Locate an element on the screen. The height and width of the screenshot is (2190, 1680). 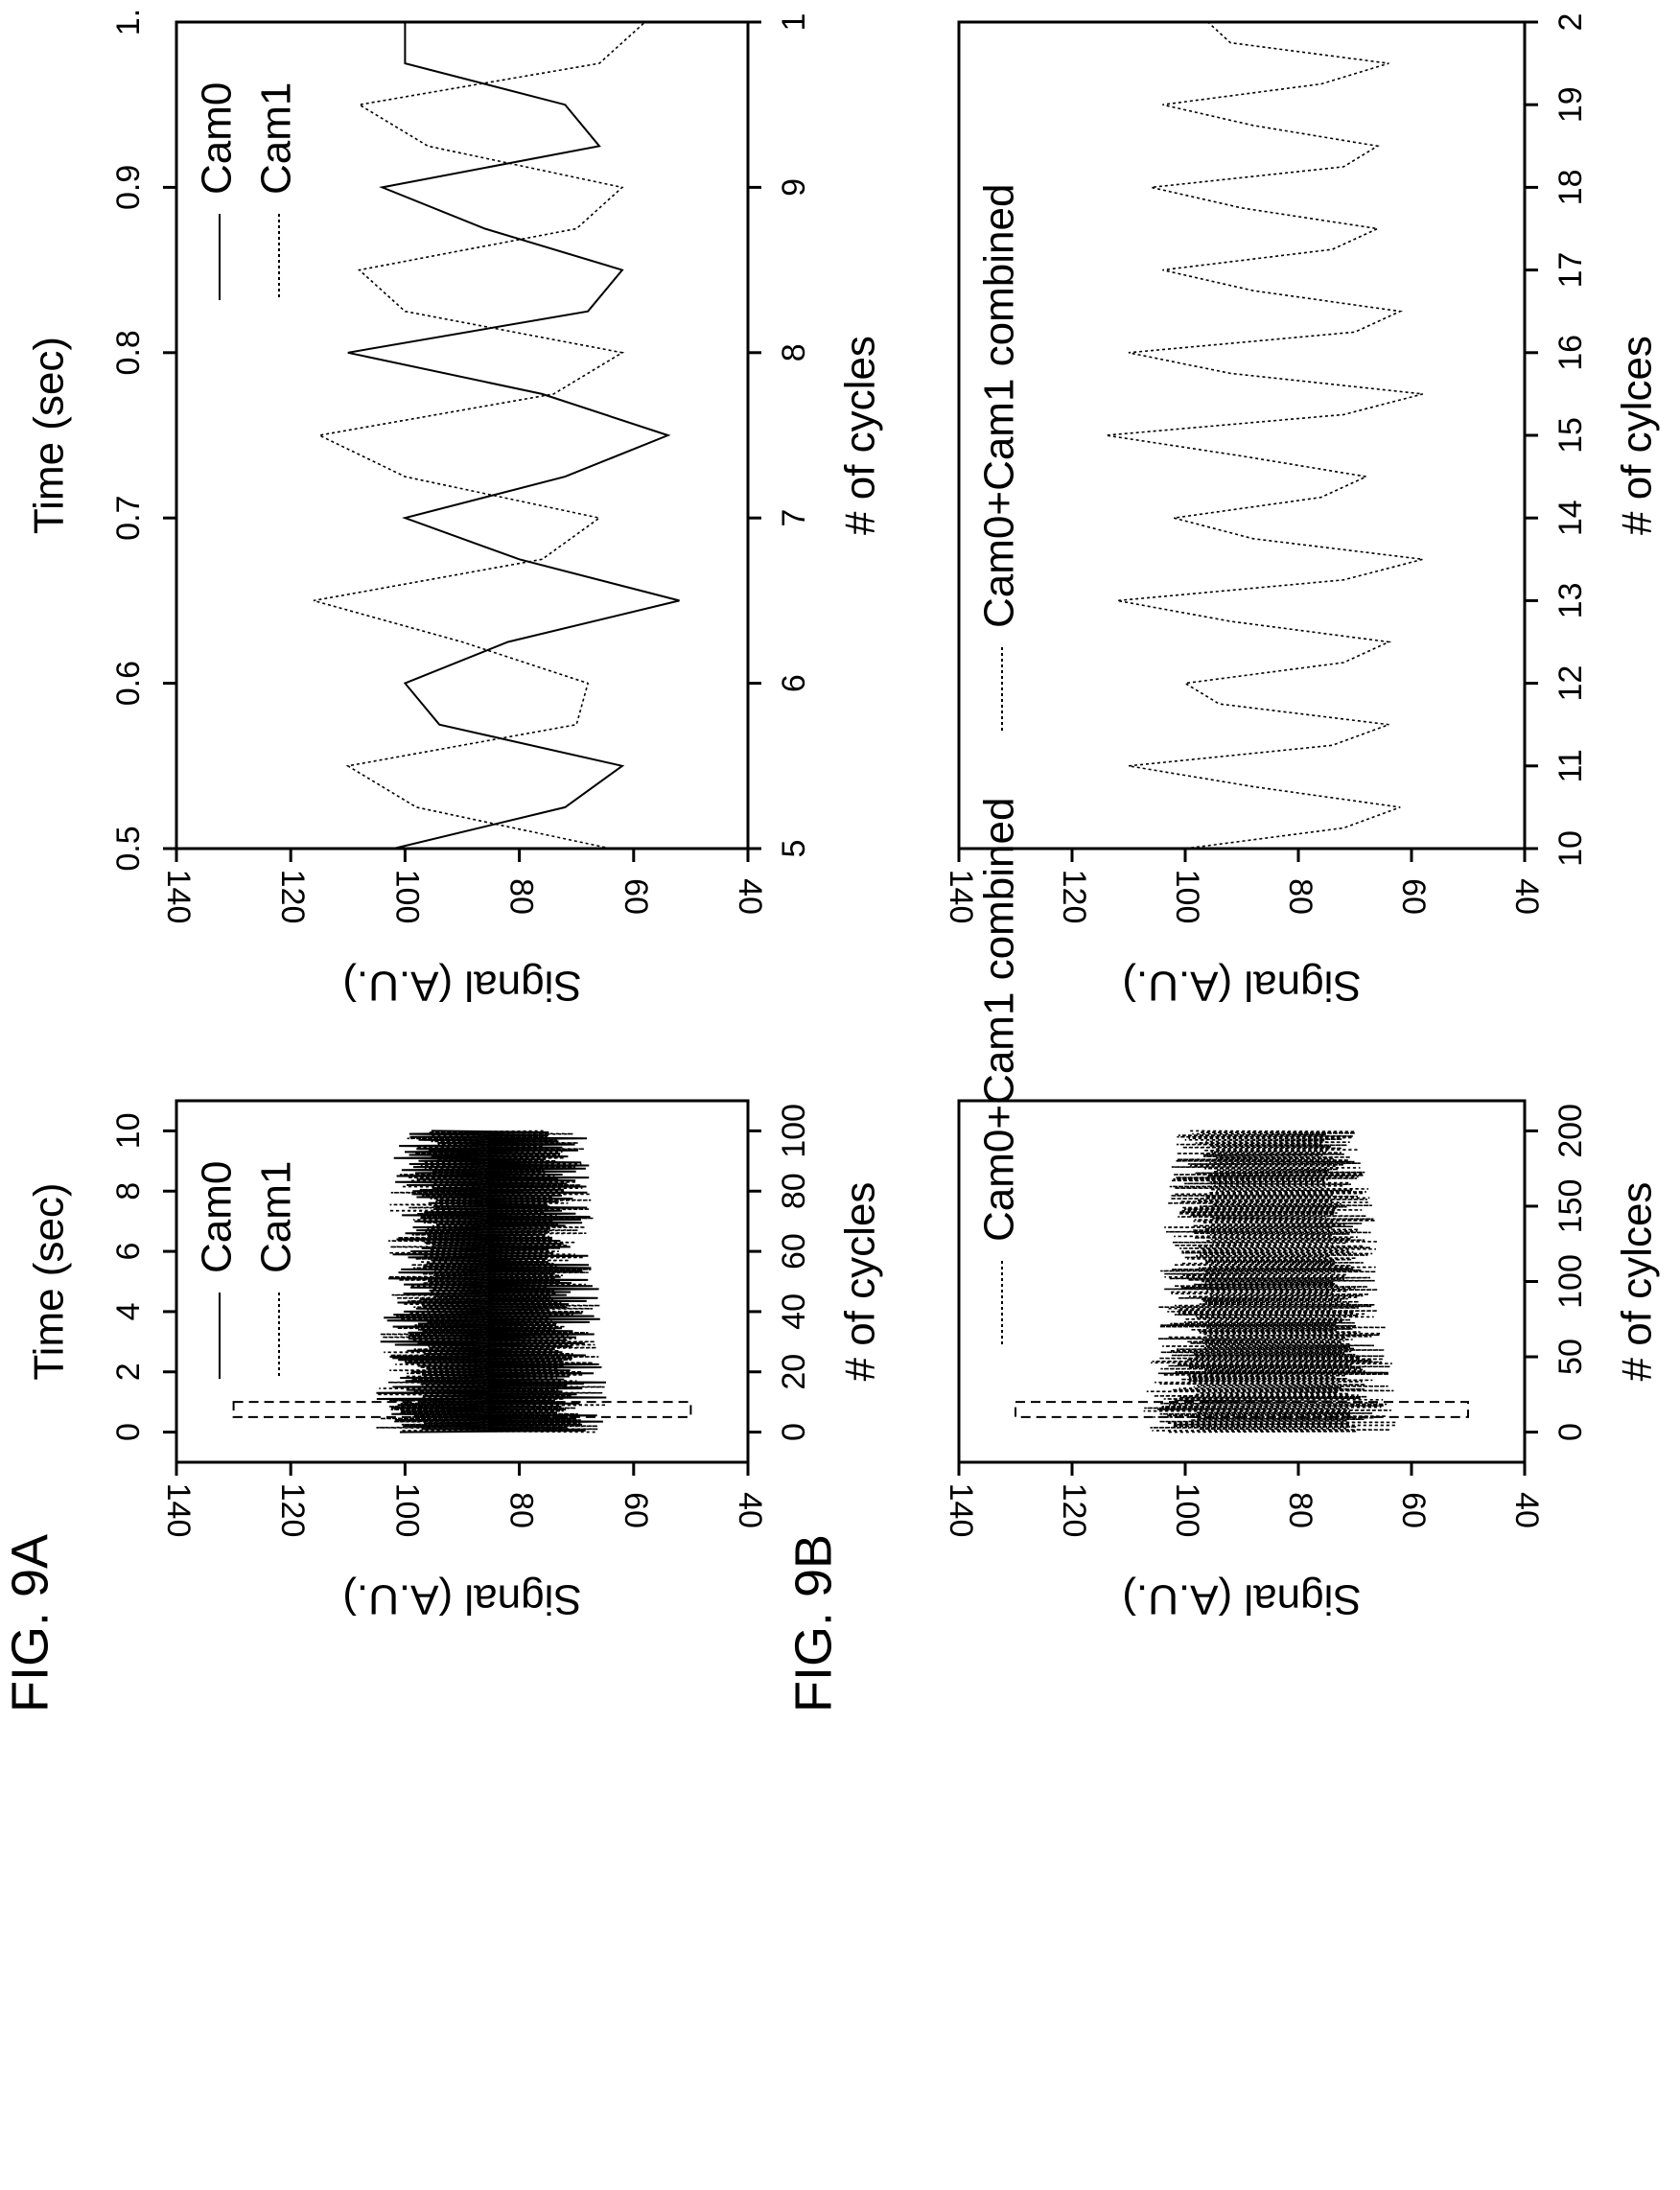
x-top-tick-label: 10 is located at coordinates (128, 1131).